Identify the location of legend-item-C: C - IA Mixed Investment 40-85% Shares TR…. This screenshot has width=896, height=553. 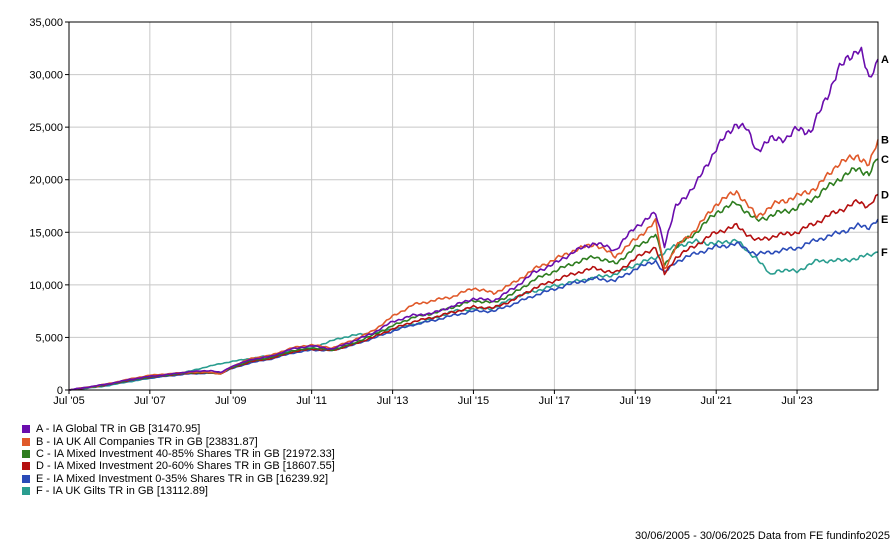
(178, 454).